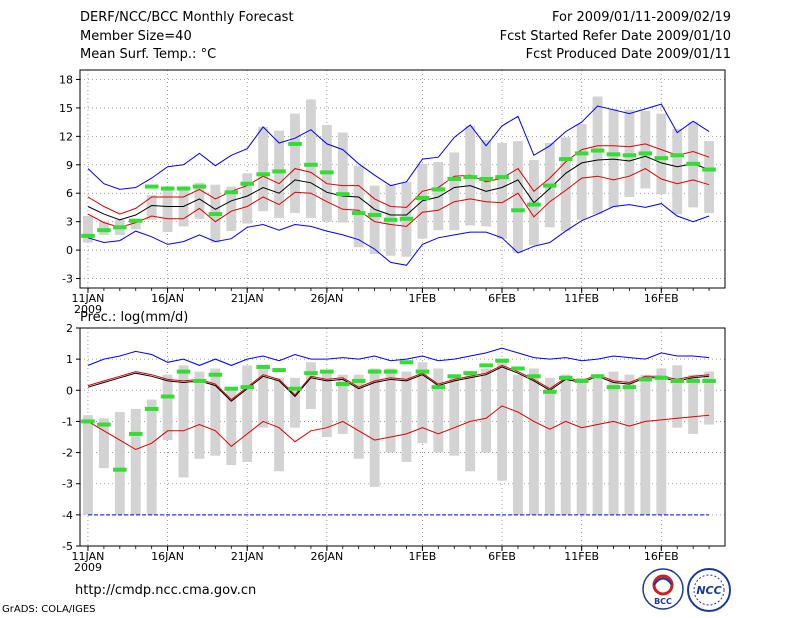 The image size is (800, 618). What do you see at coordinates (67, 546) in the screenshot?
I see `y-tick-label: -5` at bounding box center [67, 546].